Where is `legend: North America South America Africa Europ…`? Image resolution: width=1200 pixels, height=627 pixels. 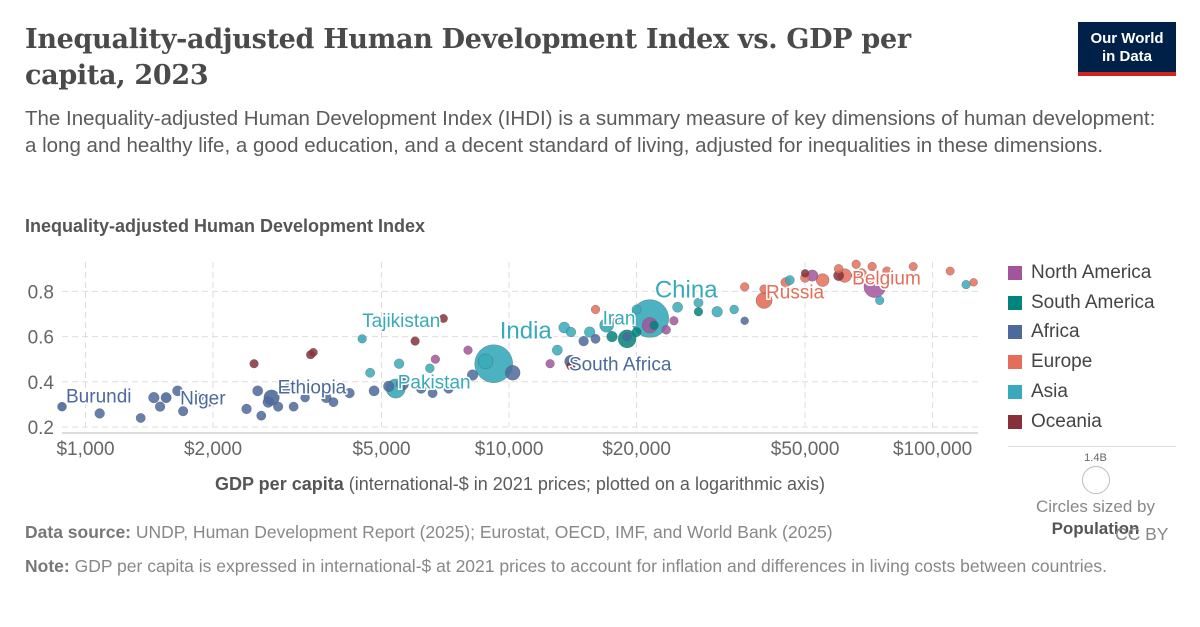 legend: North America South America Africa Europ… is located at coordinates (1081, 347).